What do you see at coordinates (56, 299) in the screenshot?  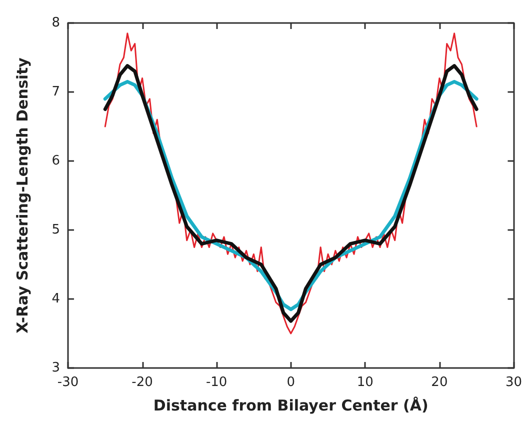 I see `y-tick-label: 4` at bounding box center [56, 299].